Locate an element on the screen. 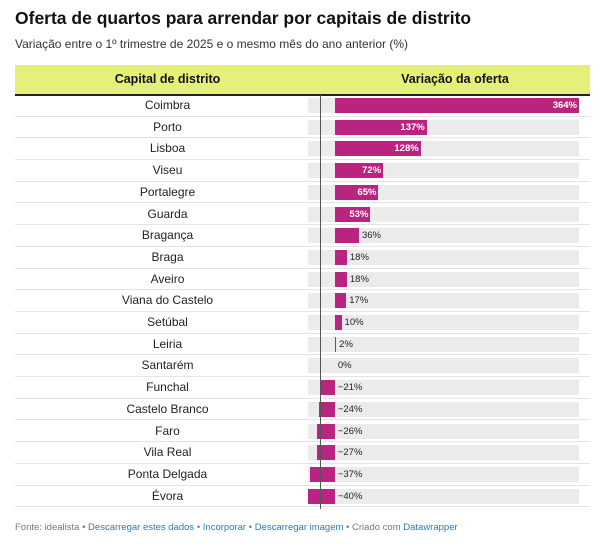 This screenshot has width=600, height=559. bar-value-label: 36% is located at coordinates (371, 236).